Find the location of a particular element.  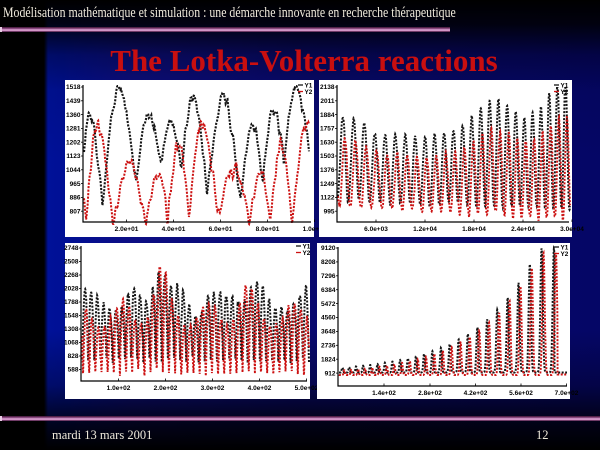

svg-text: 1.4e+02 is located at coordinates (384, 393).